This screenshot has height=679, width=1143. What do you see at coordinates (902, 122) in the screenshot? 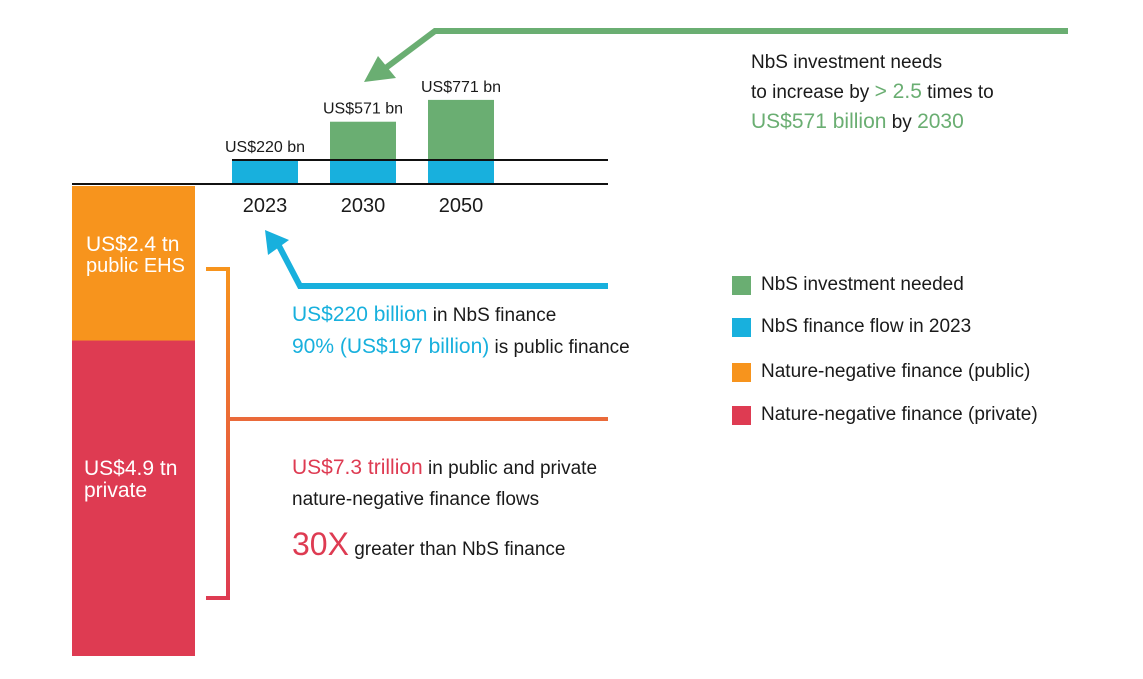
I see `needs-line3-b: by` at bounding box center [902, 122].